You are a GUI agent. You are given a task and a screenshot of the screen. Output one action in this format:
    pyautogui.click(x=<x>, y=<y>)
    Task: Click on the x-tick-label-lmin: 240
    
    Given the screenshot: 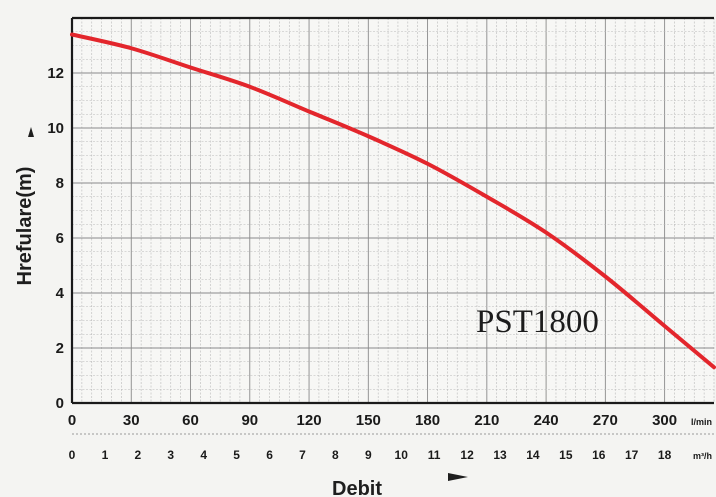 What is the action you would take?
    pyautogui.click(x=546, y=420)
    